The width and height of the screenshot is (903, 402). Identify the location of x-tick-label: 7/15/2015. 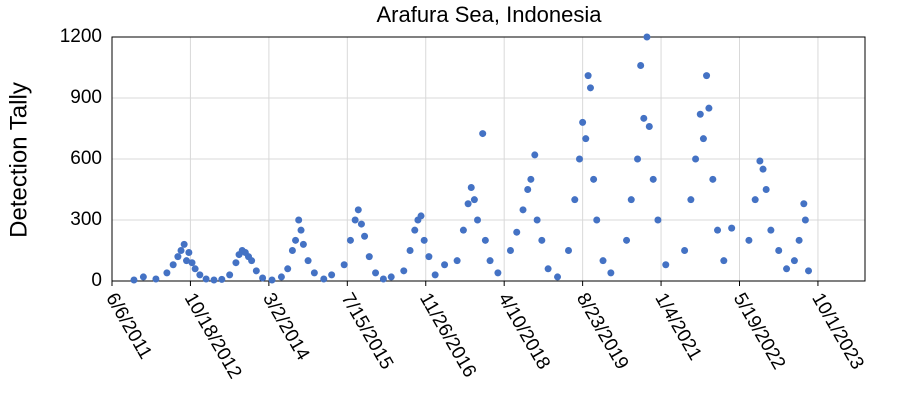
(367, 332).